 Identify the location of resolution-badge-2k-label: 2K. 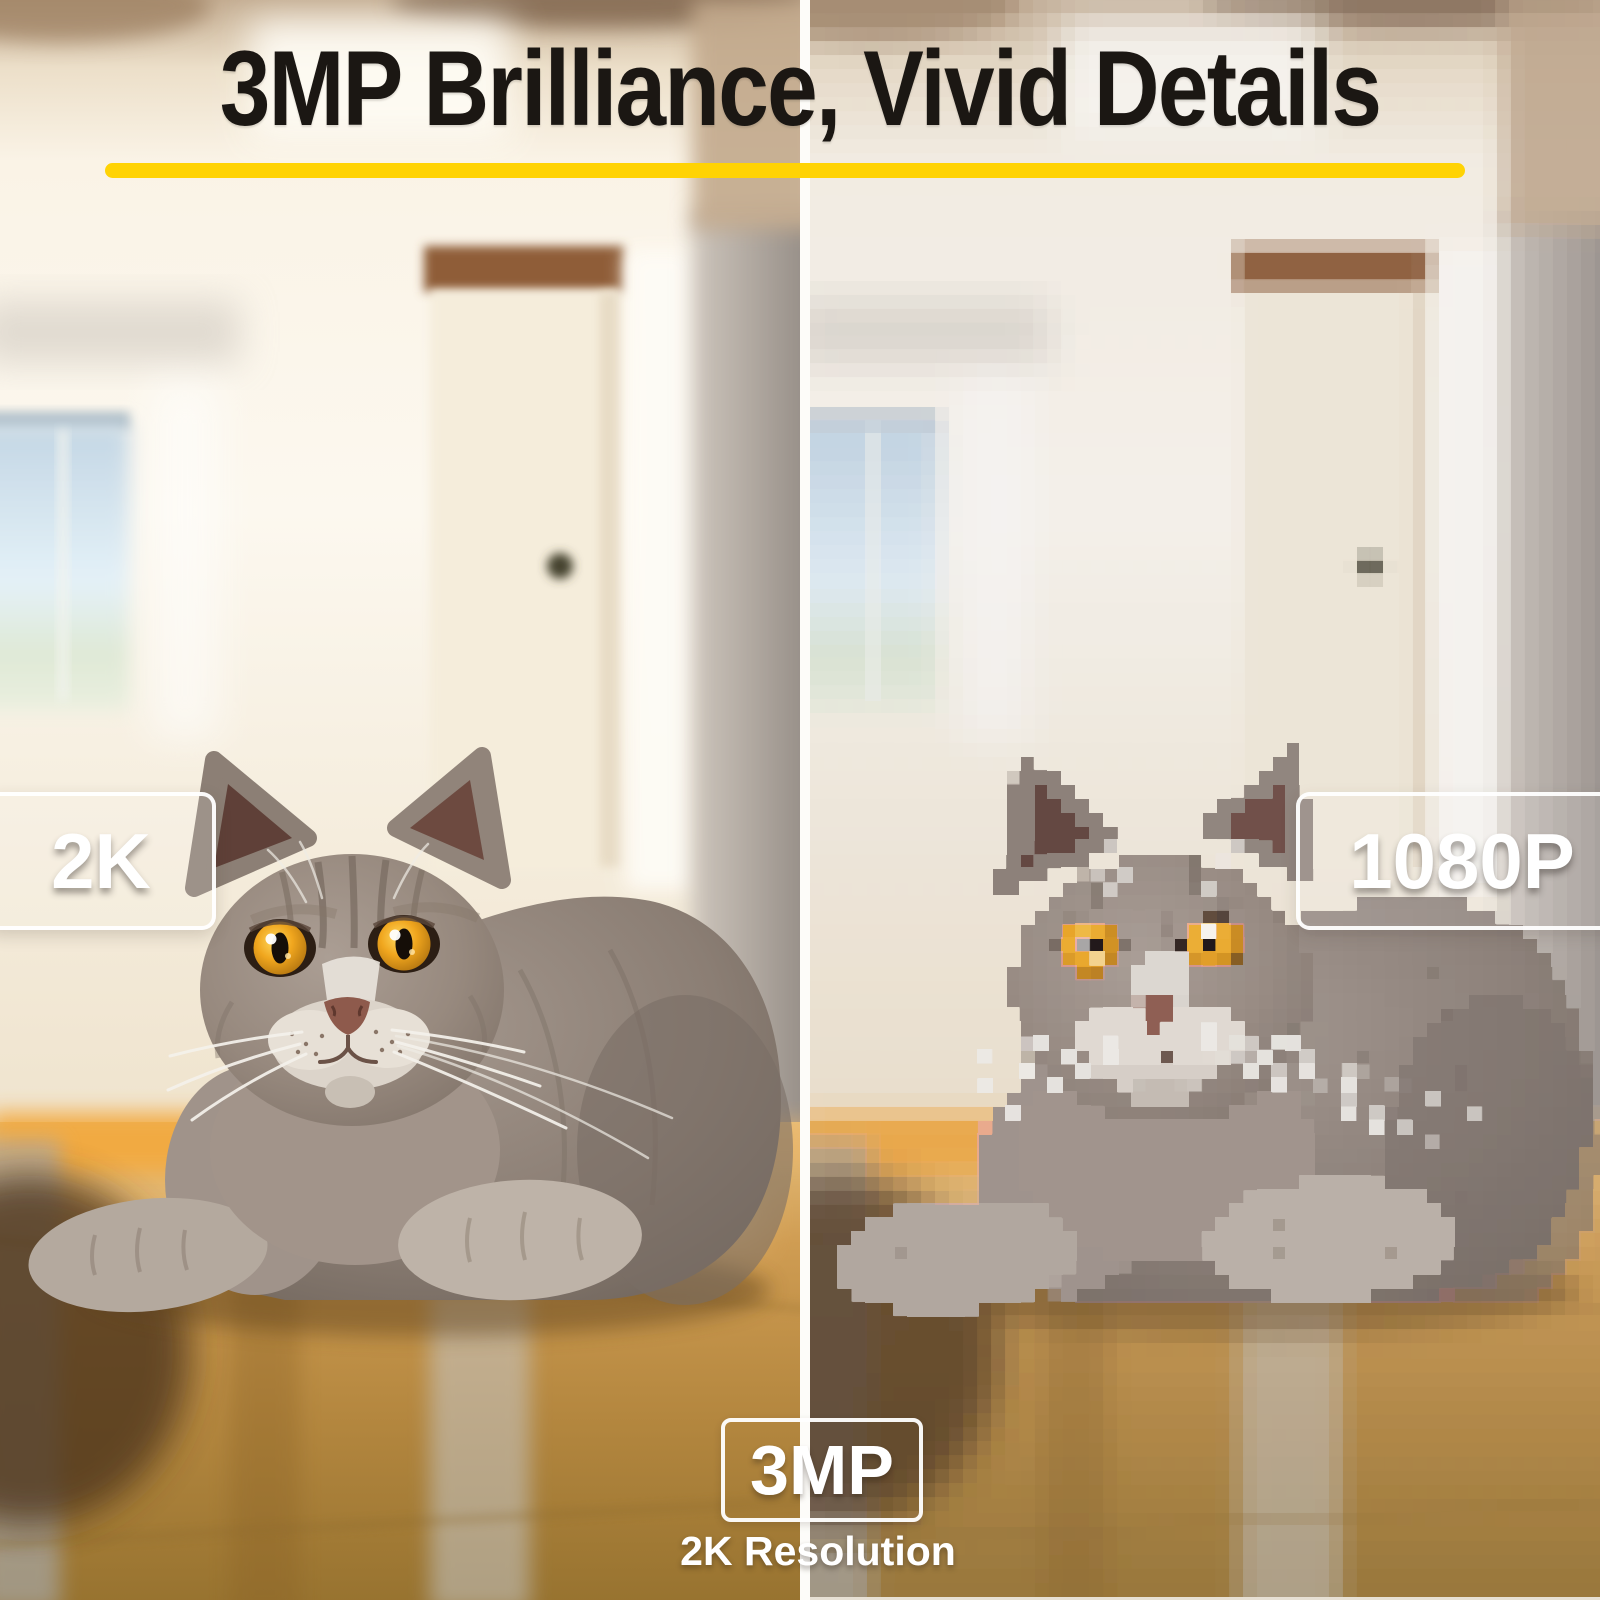
(101, 861).